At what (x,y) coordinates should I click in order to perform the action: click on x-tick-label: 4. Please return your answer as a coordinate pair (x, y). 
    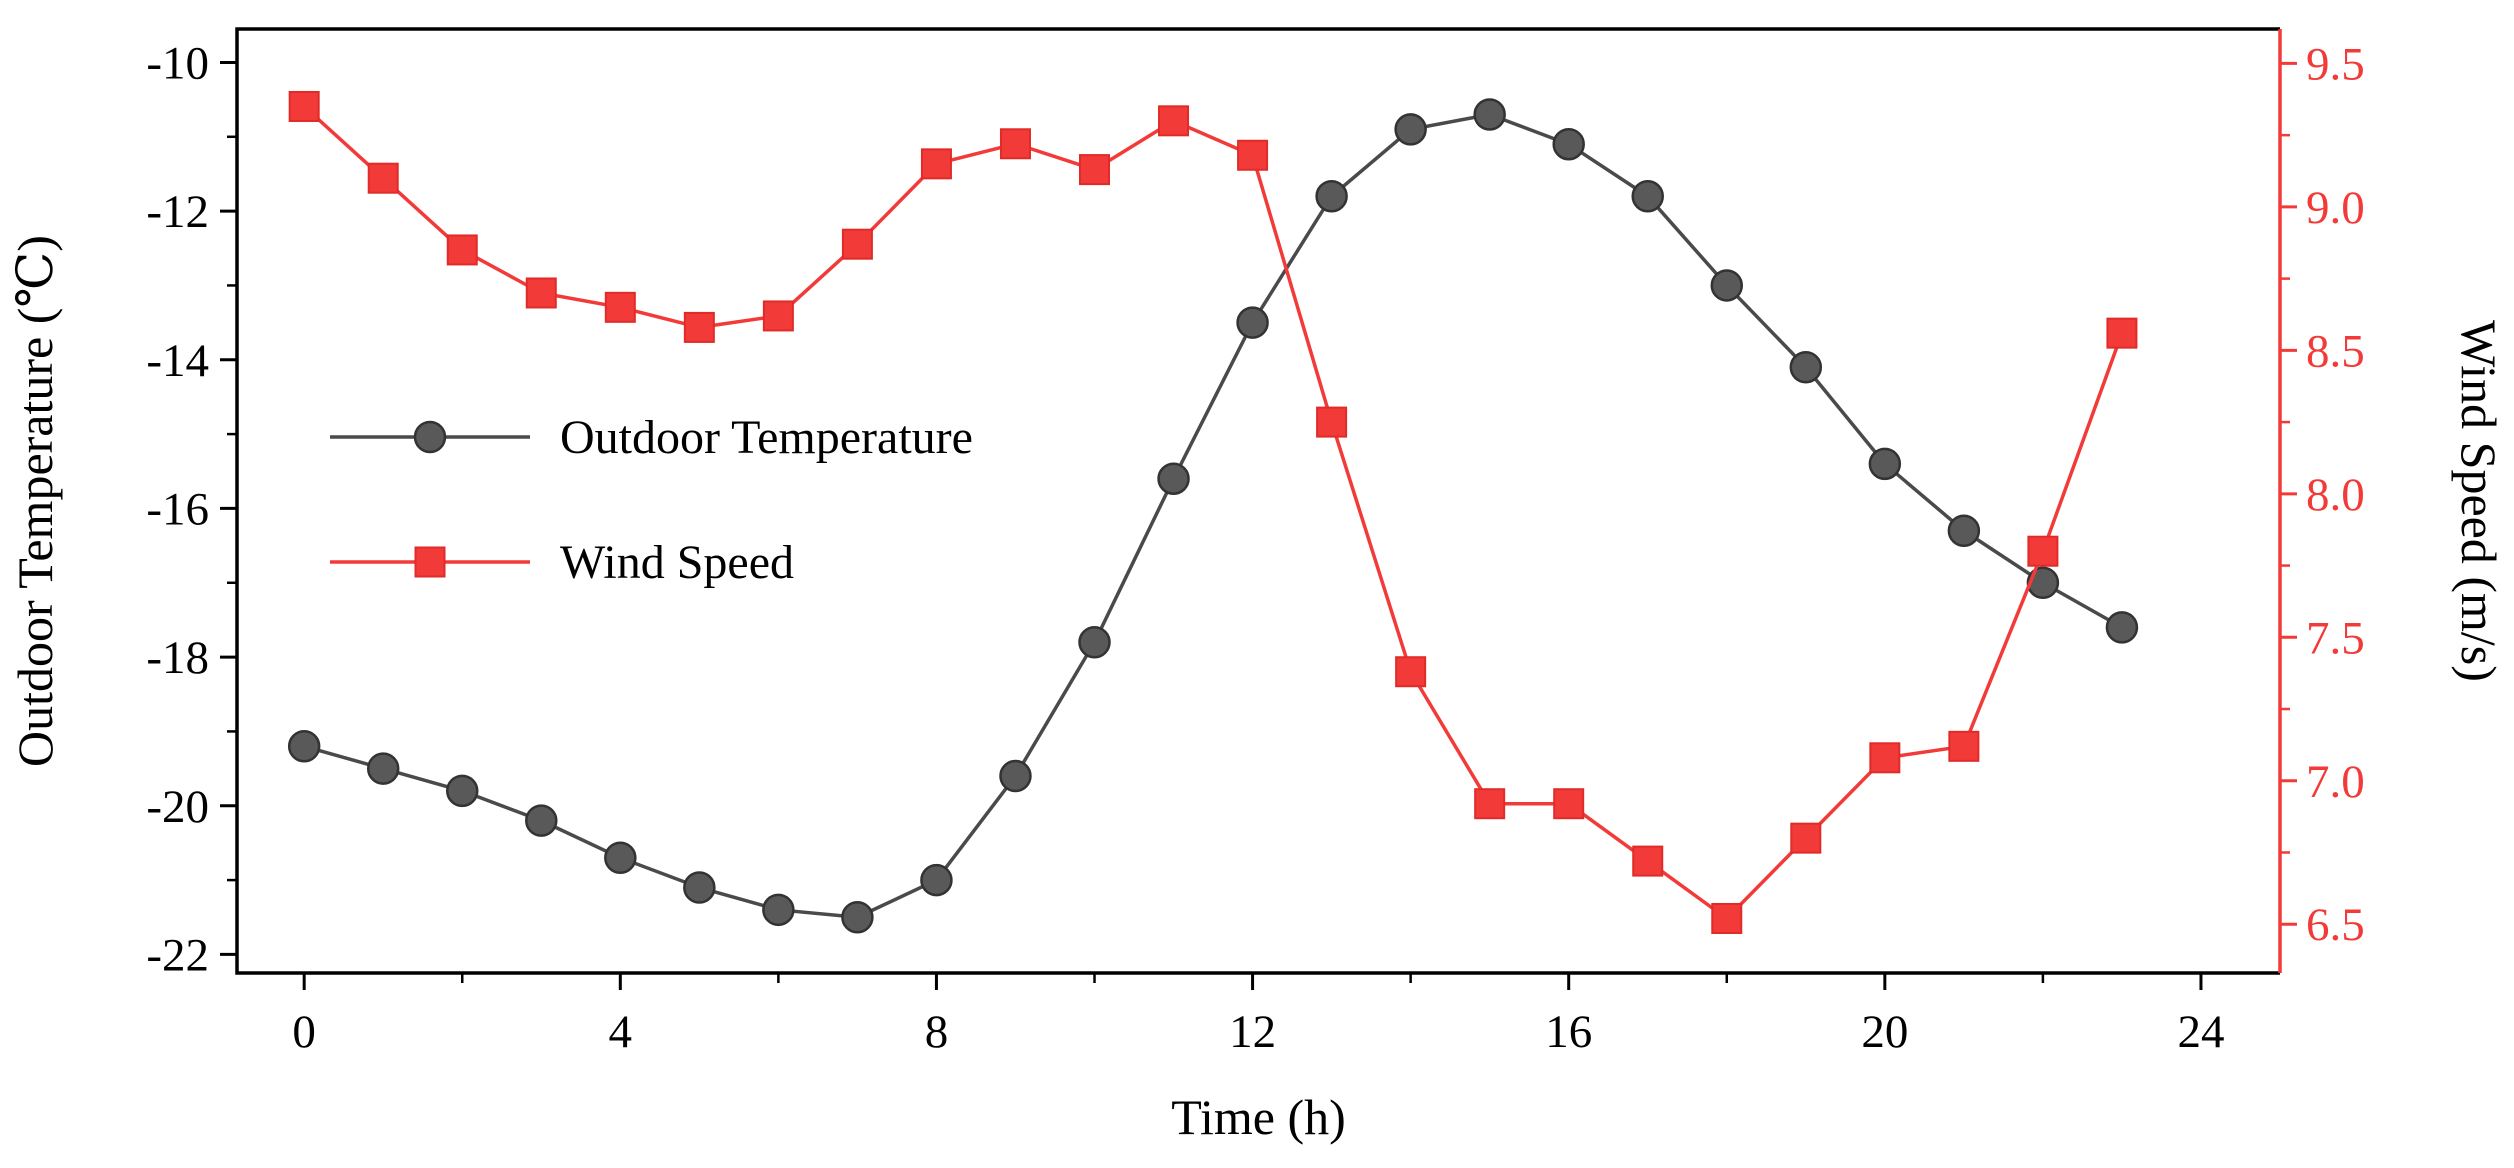
    Looking at the image, I should click on (621, 1032).